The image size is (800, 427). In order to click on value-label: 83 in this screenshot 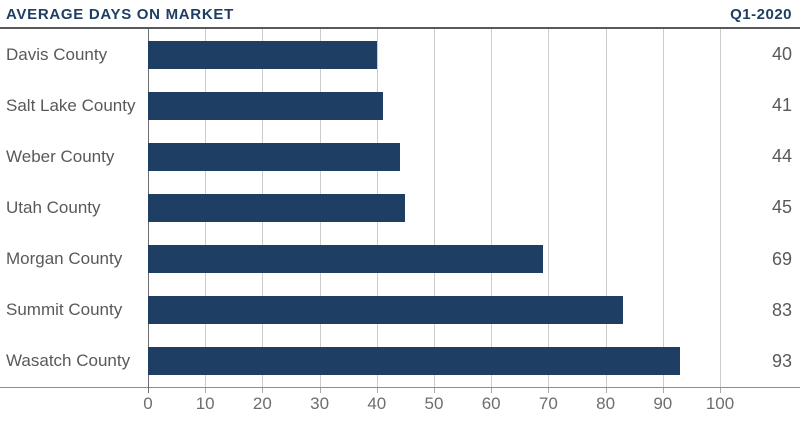, I will do `click(781, 309)`.